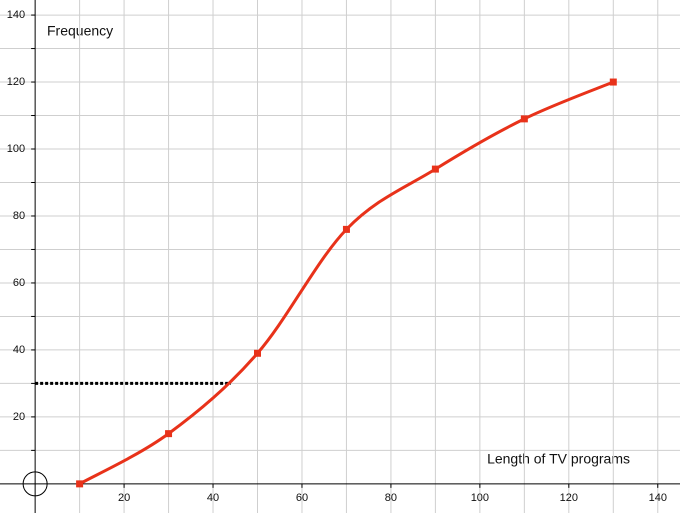 This screenshot has height=513, width=680. What do you see at coordinates (569, 498) in the screenshot?
I see `x-tick-label: 120` at bounding box center [569, 498].